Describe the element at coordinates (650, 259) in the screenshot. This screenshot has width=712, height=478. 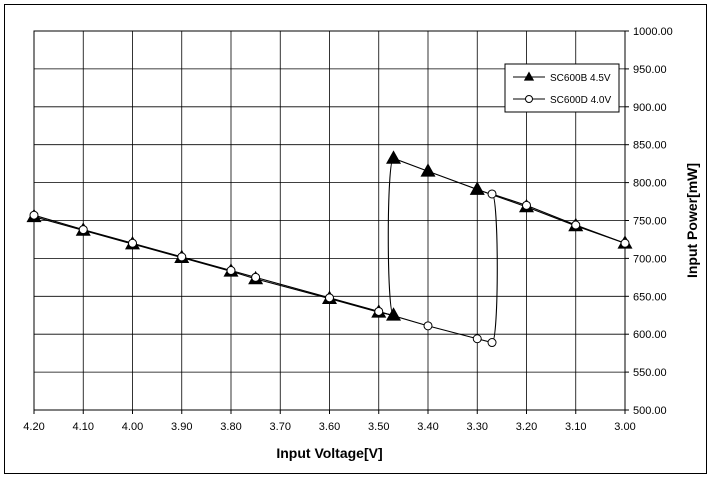
I see `y-tick-label: 700.00` at that location.